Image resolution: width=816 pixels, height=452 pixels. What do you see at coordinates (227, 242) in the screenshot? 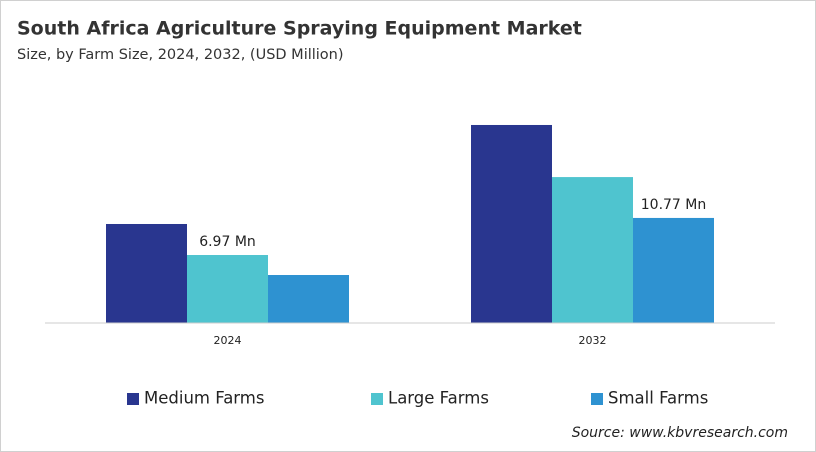
I see `data-label: 6.97 Mn` at bounding box center [227, 242].